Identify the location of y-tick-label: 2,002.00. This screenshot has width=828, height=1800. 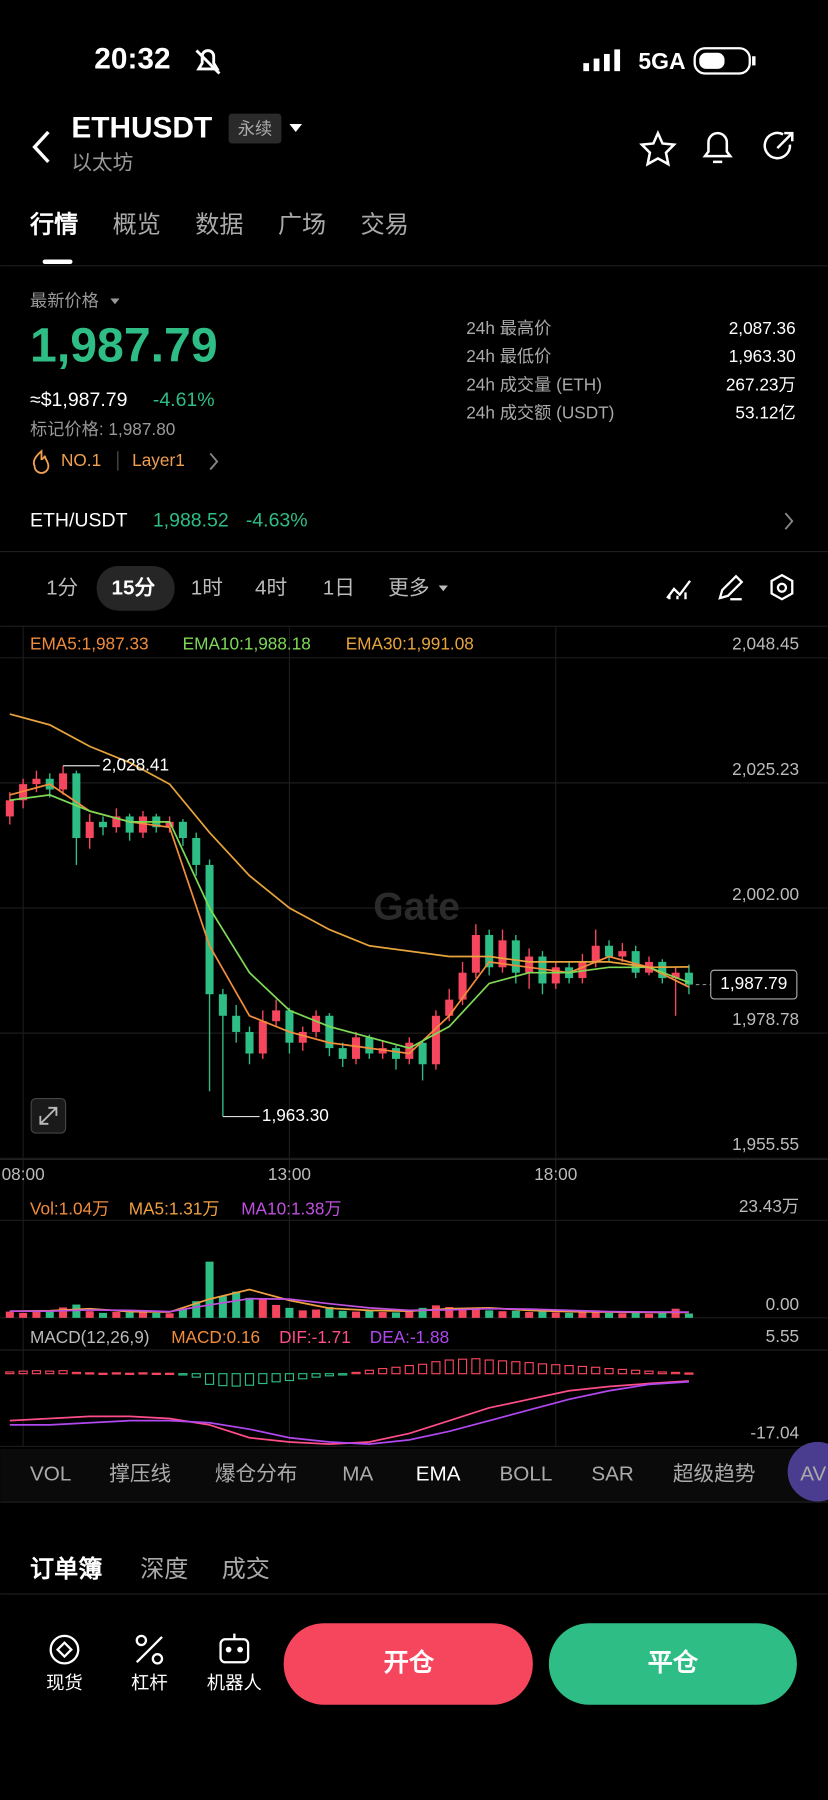
(765, 894).